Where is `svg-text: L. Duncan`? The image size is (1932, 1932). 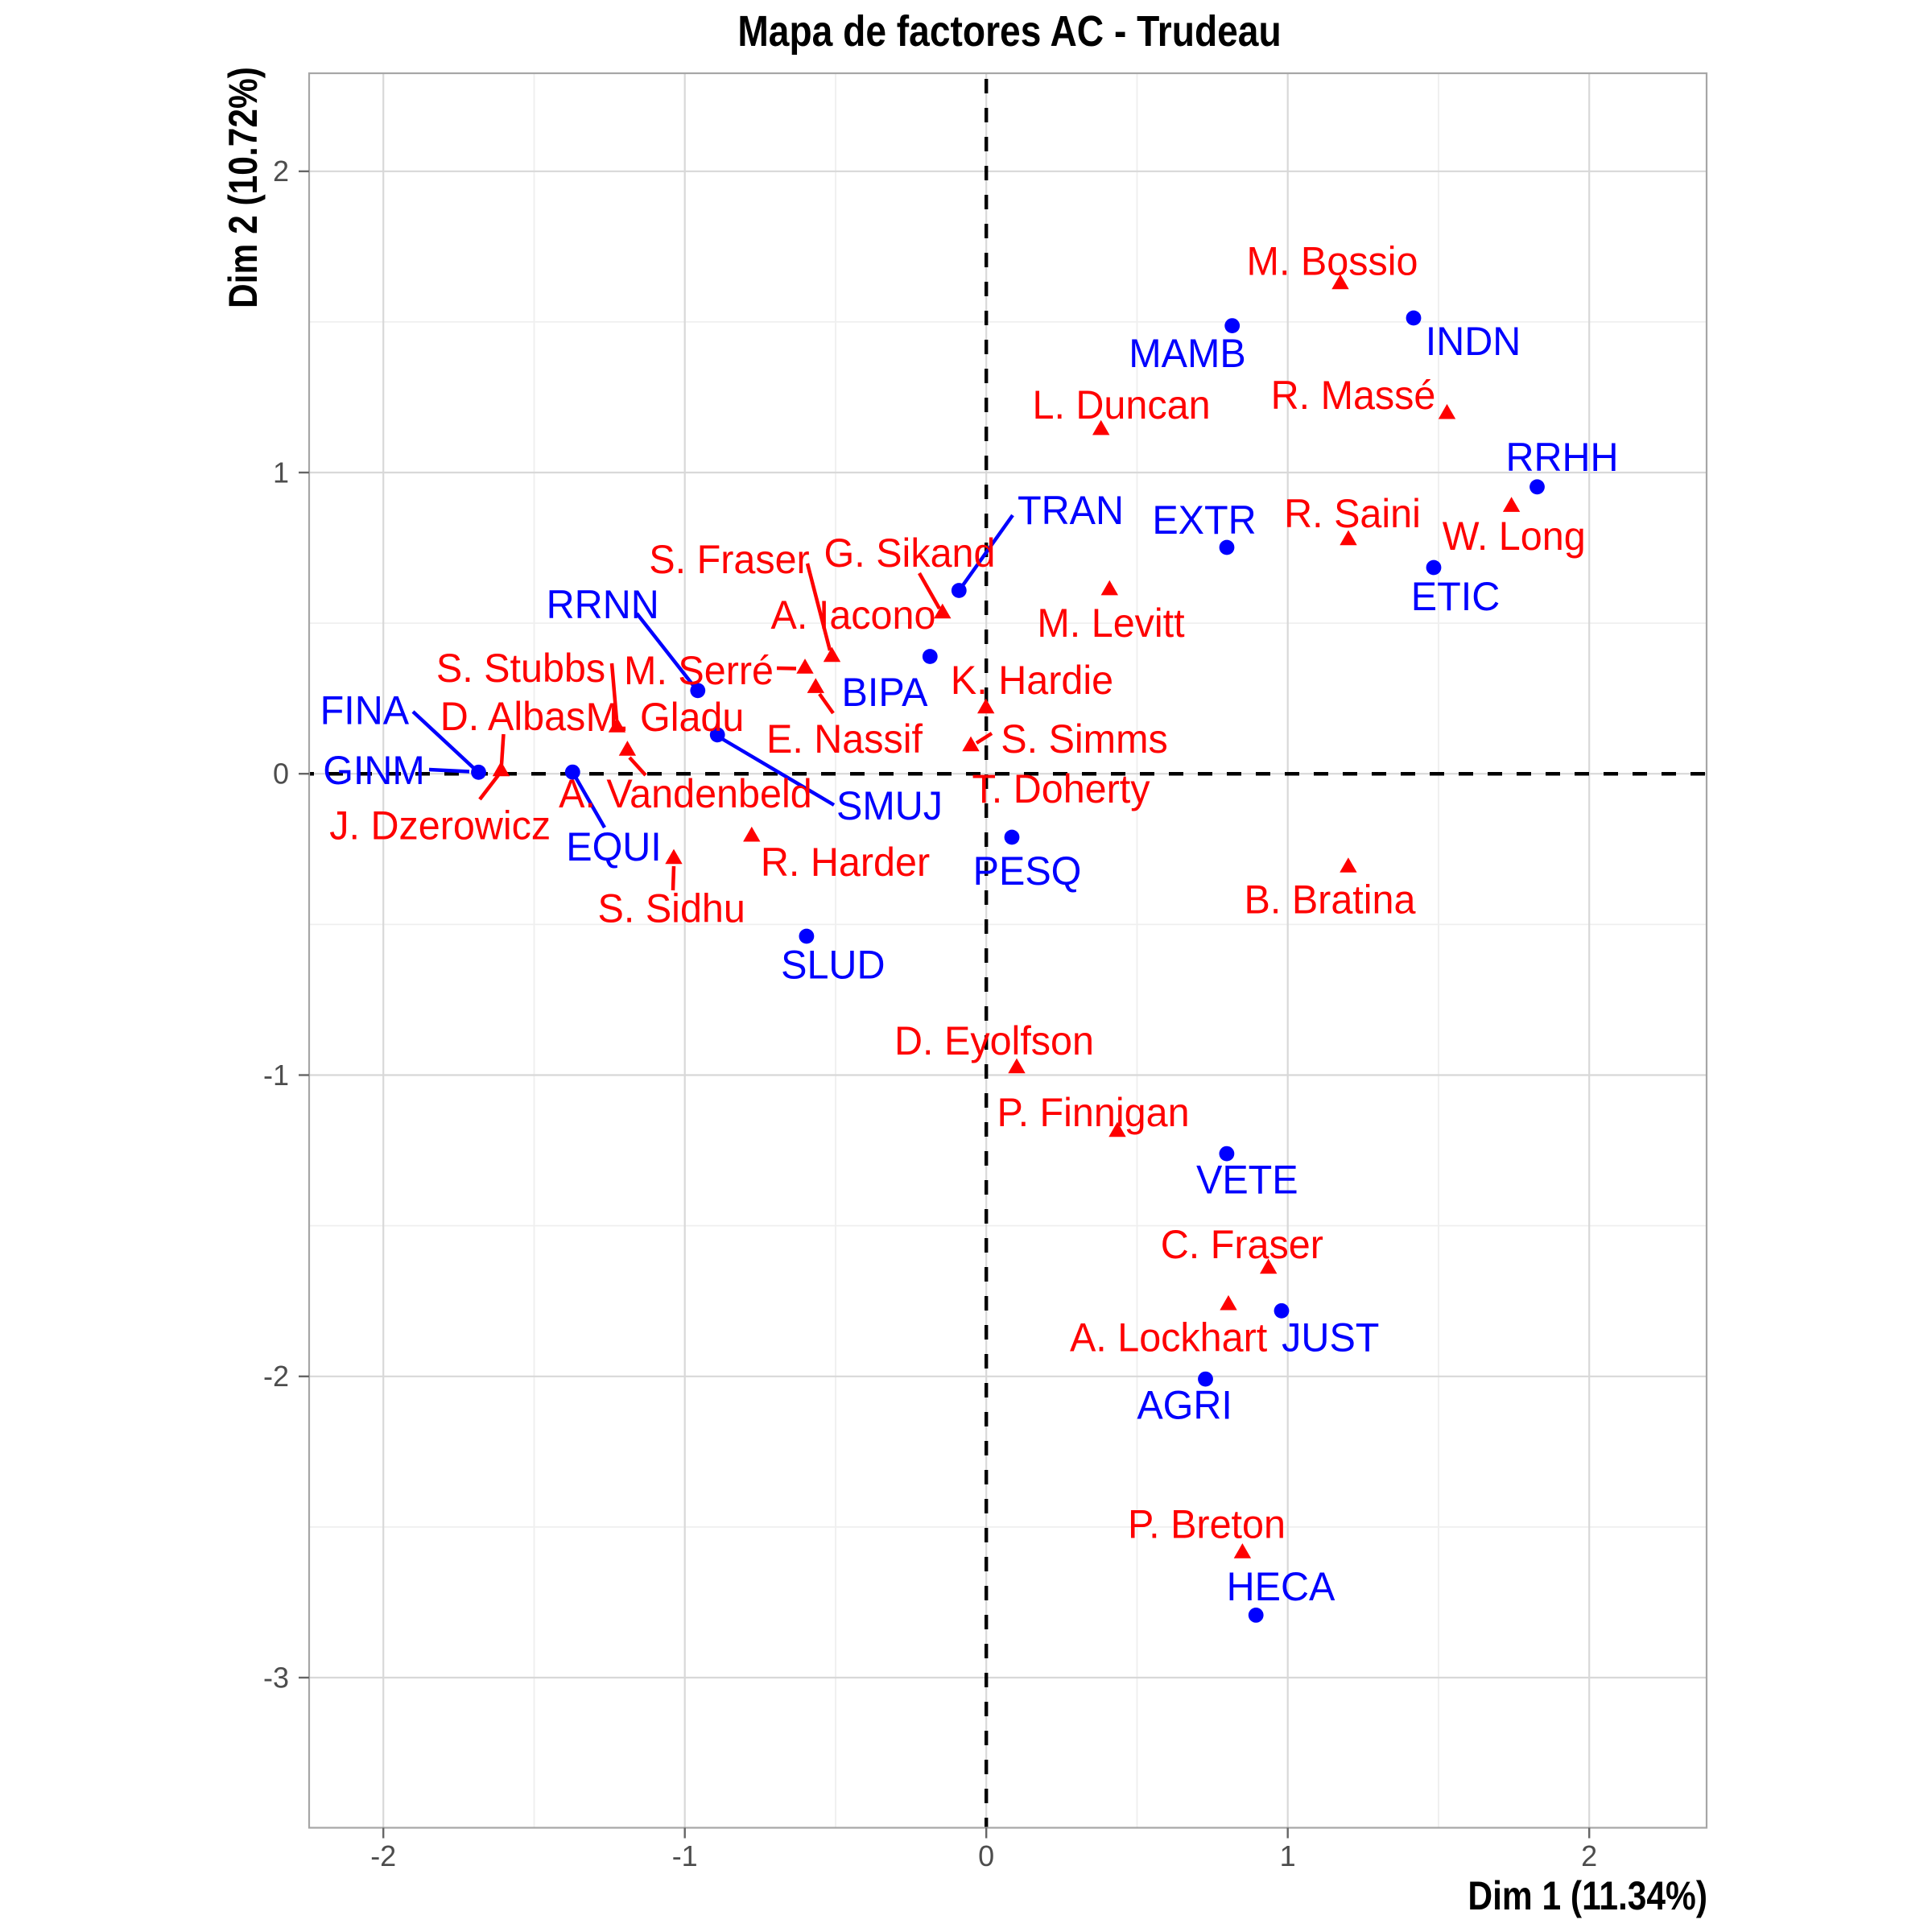 svg-text: L. Duncan is located at coordinates (1121, 404).